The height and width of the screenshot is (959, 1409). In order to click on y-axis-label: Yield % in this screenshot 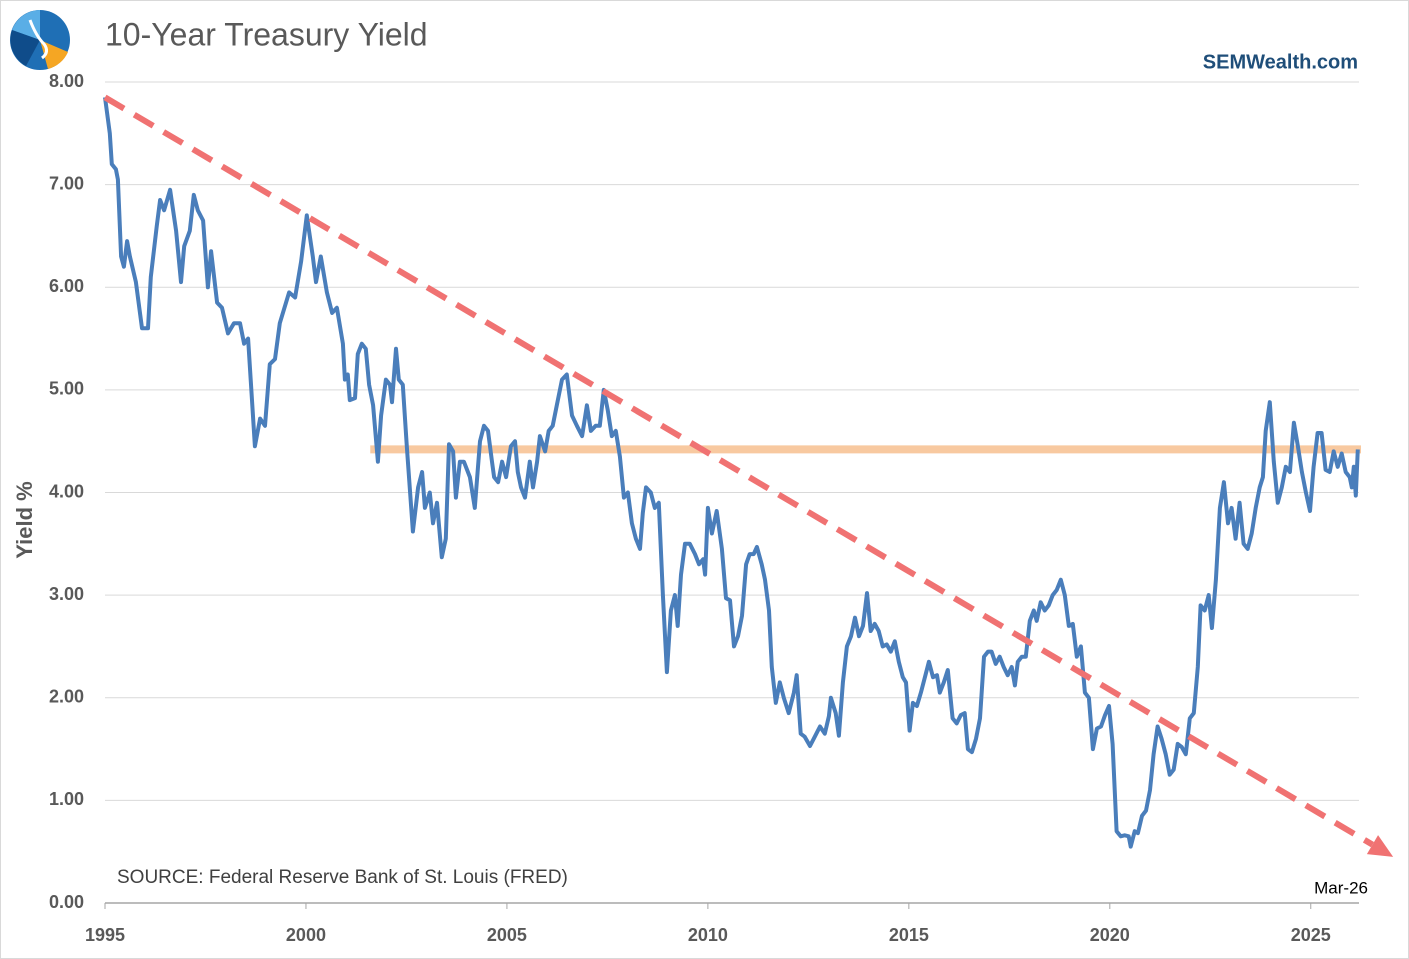, I will do `click(24, 519)`.